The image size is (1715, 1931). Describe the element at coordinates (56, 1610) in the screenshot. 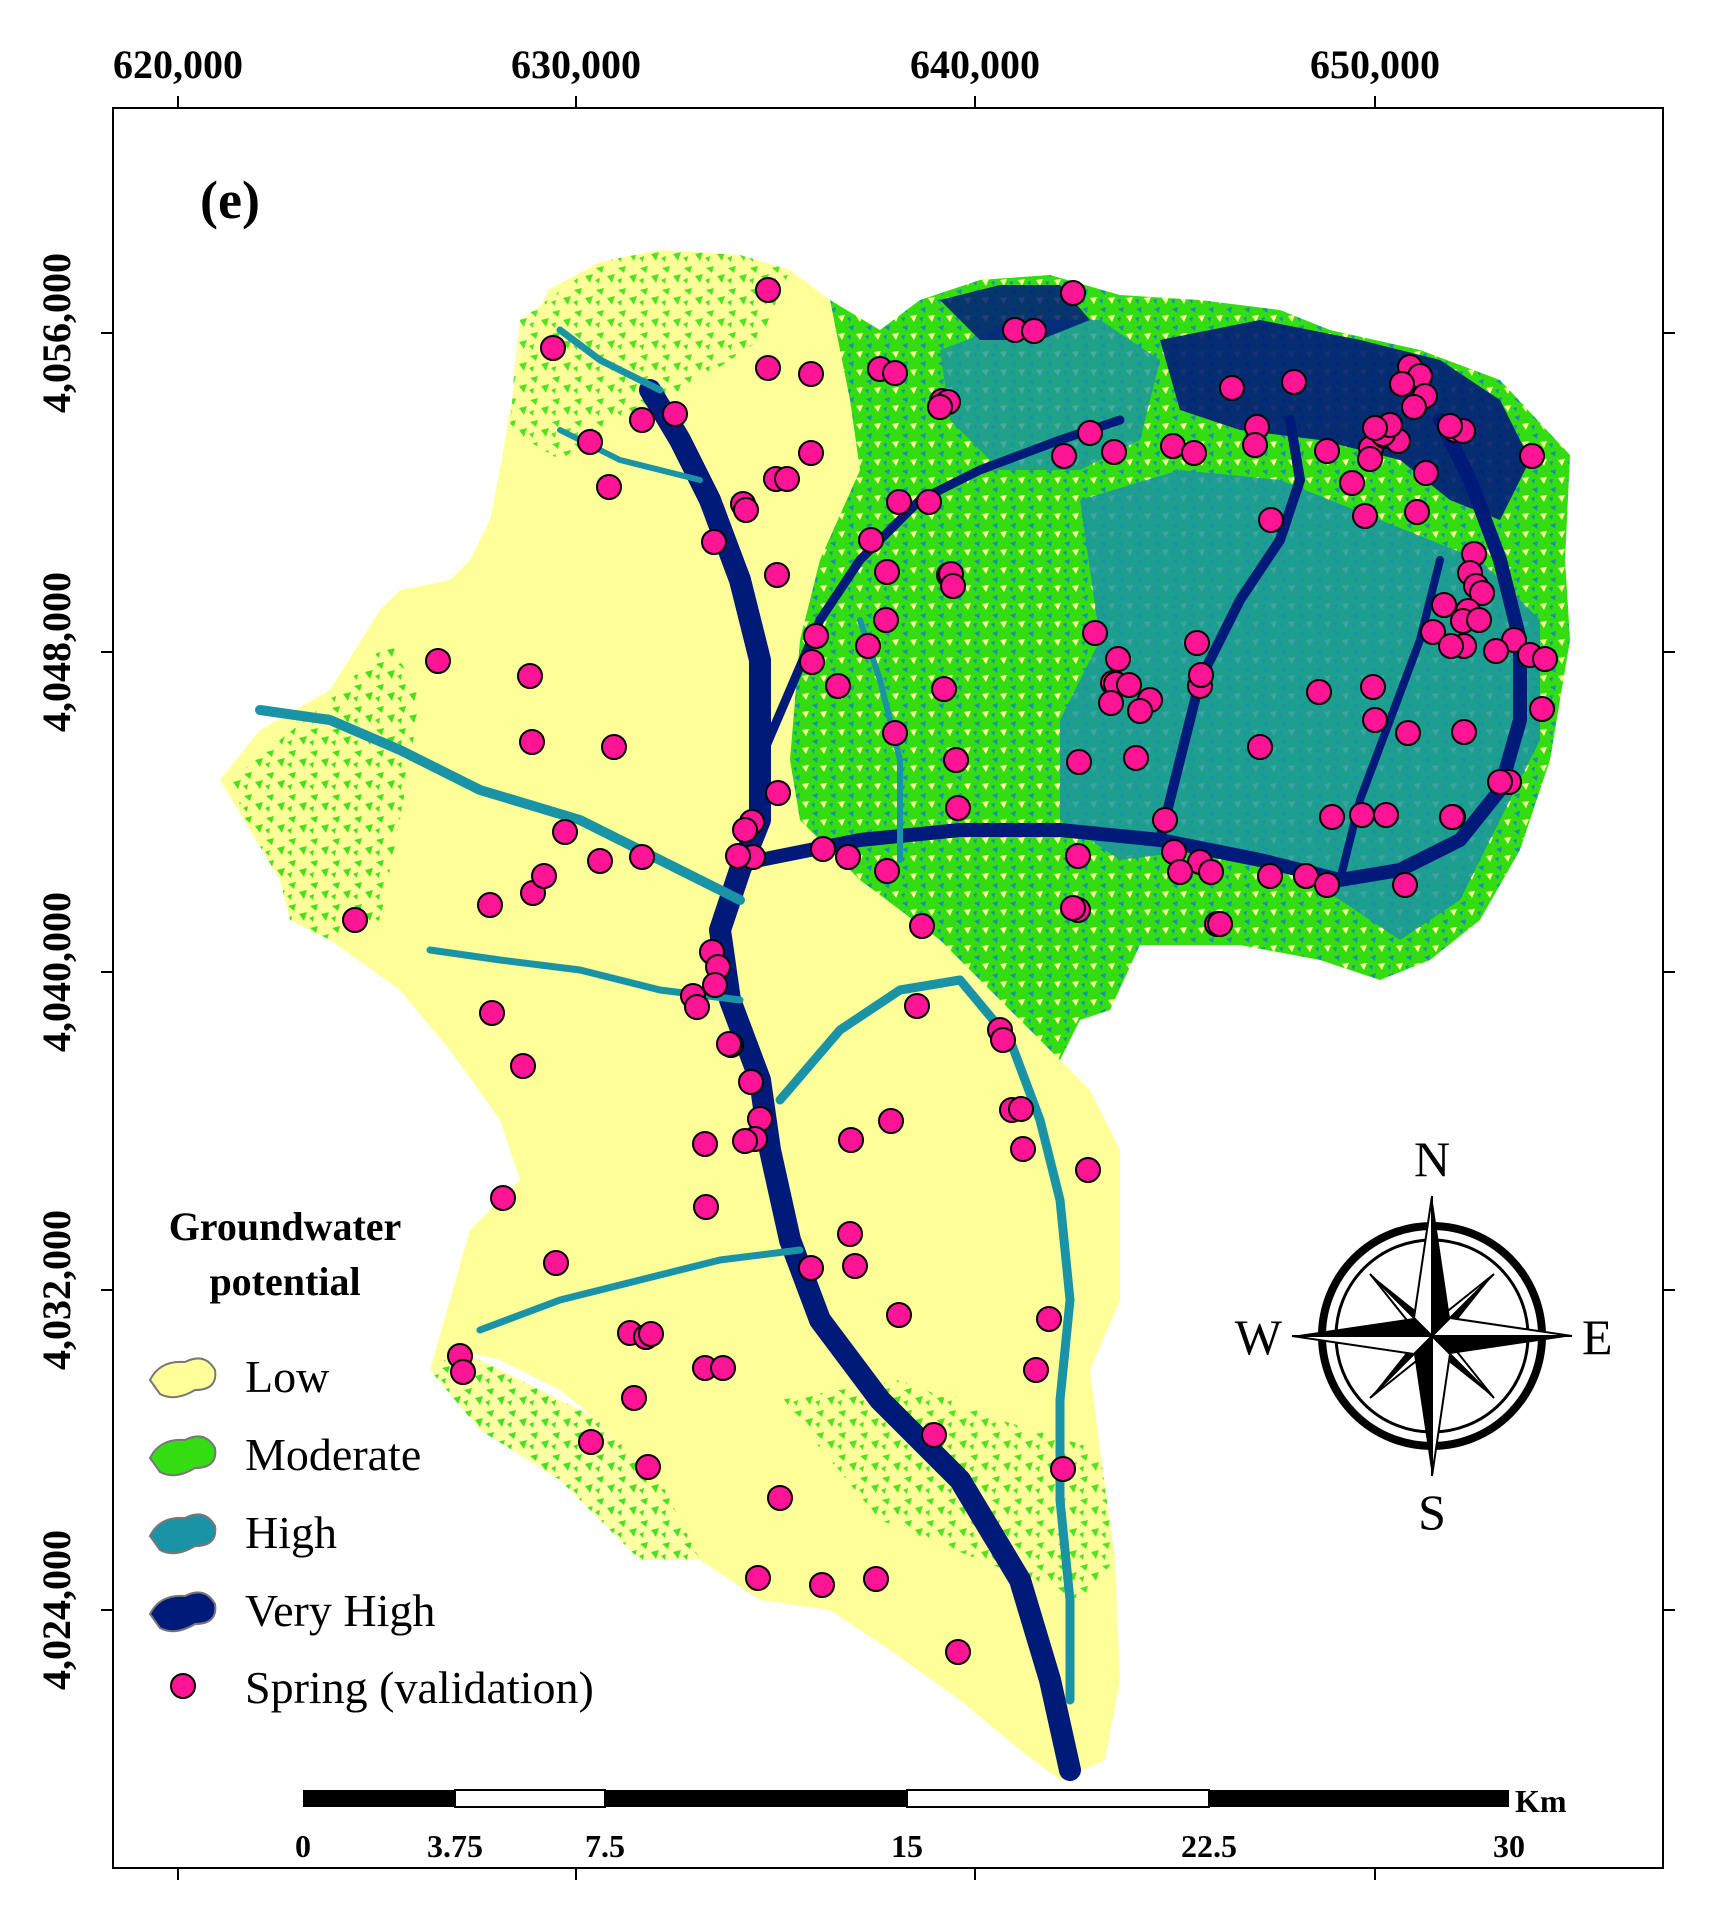

I see `y-tick-label-left: 4,024,000` at that location.